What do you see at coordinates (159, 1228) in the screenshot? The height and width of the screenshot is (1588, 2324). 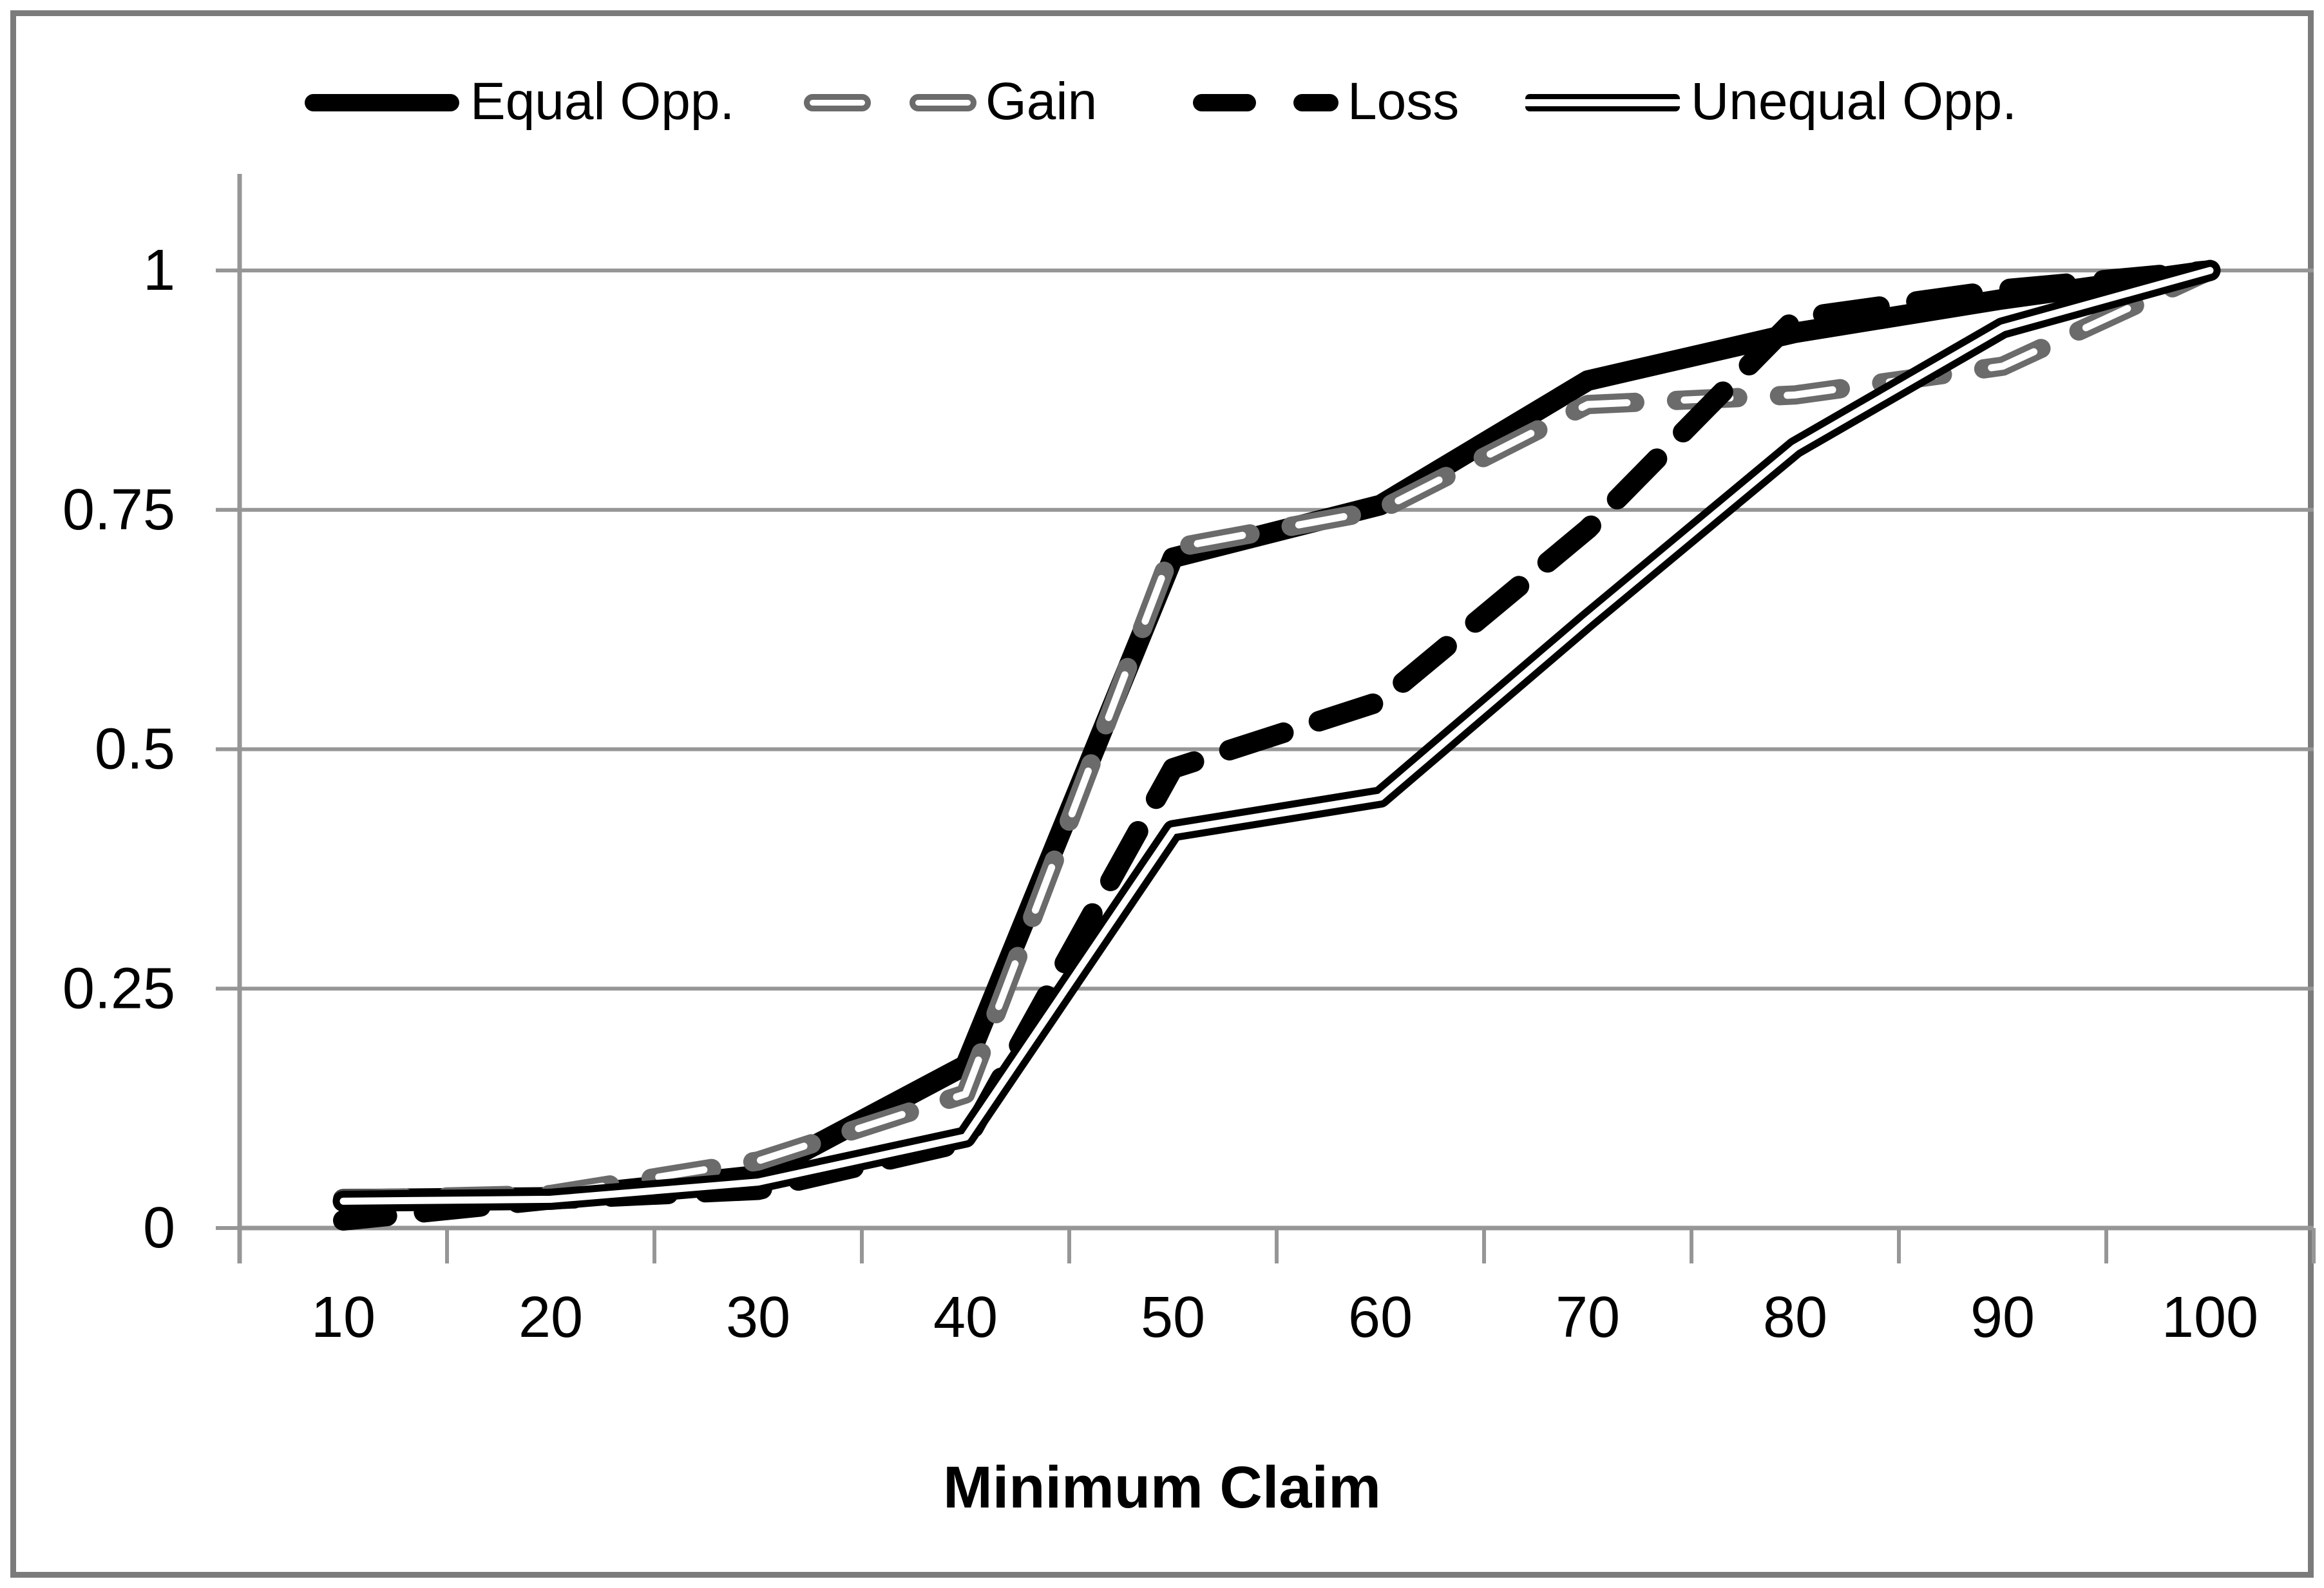 I see `y-tick-label-0: 0` at bounding box center [159, 1228].